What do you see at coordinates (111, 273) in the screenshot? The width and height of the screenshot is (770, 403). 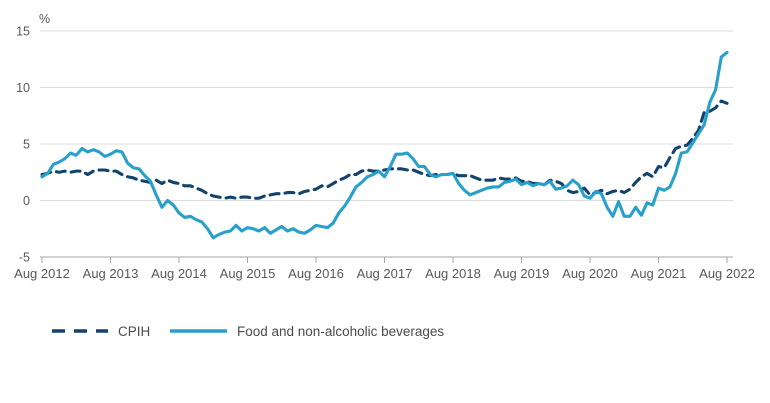 I see `x-tick-label: Aug 2013` at bounding box center [111, 273].